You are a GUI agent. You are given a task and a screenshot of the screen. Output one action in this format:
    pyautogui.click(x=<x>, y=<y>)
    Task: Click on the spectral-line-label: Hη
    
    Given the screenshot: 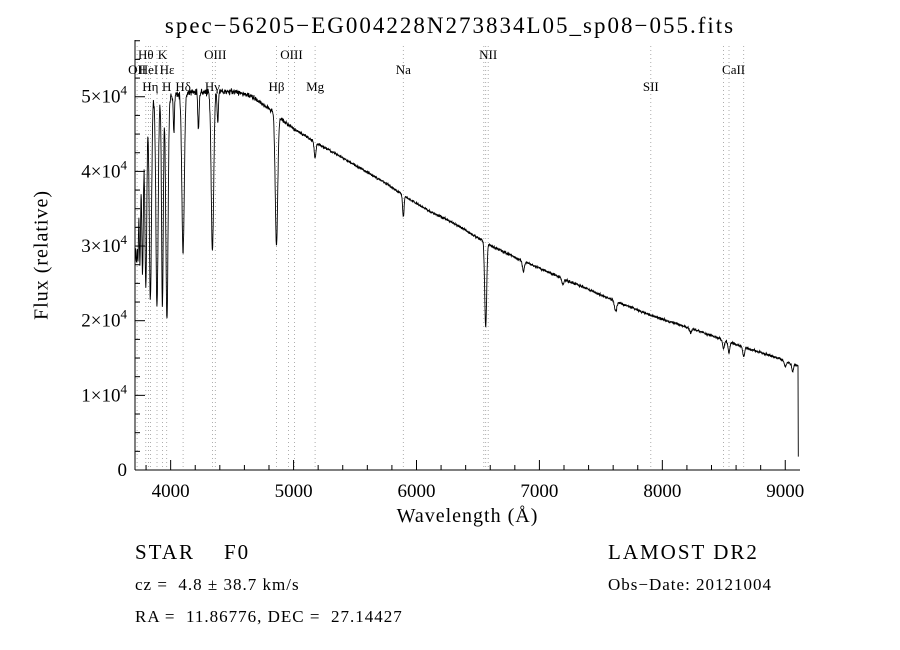 What is the action you would take?
    pyautogui.click(x=150, y=86)
    